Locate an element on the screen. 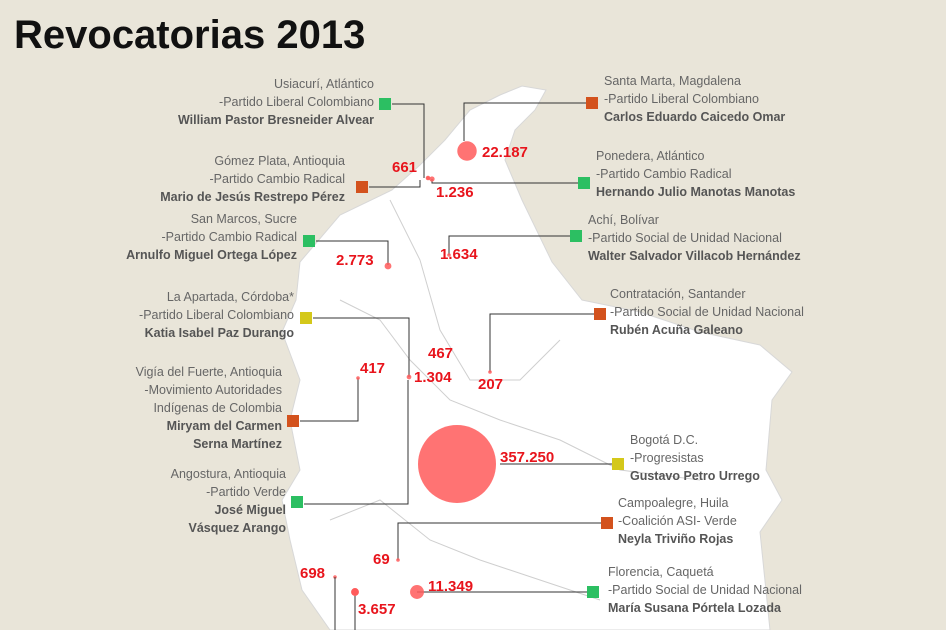 The height and width of the screenshot is (630, 946). vote-count: 22.187 is located at coordinates (505, 152).